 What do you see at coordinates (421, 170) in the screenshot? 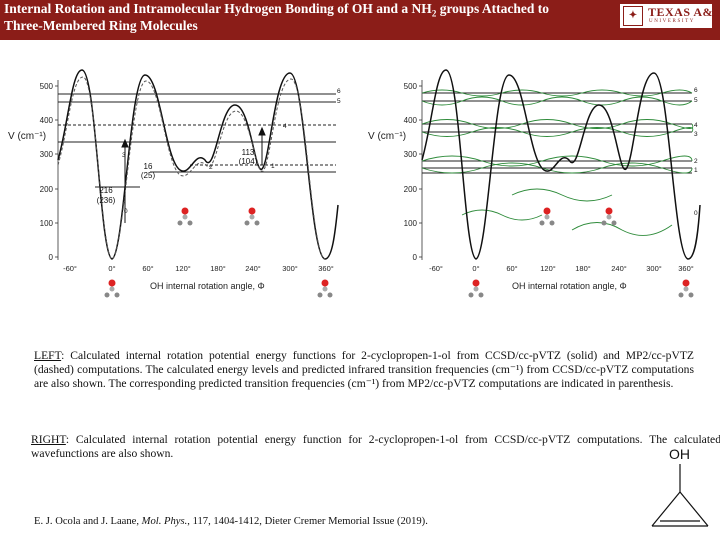
I see `y-axis-right` at bounding box center [421, 170].